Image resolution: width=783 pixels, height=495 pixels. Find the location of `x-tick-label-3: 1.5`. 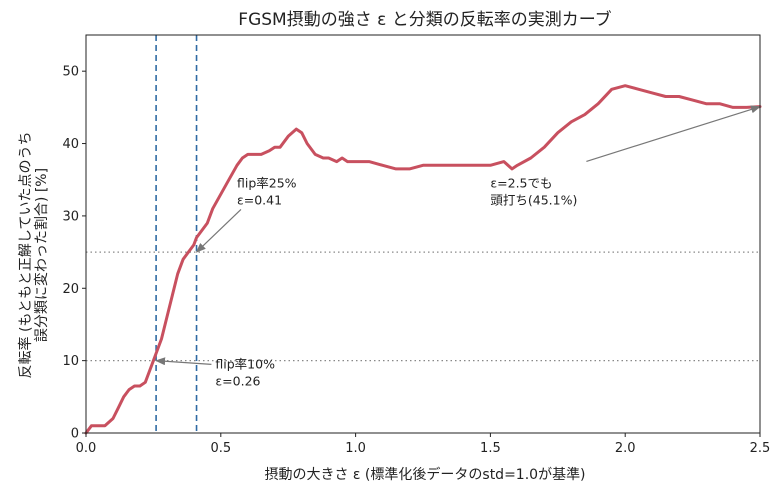

x-tick-label-3: 1.5 is located at coordinates (490, 448).